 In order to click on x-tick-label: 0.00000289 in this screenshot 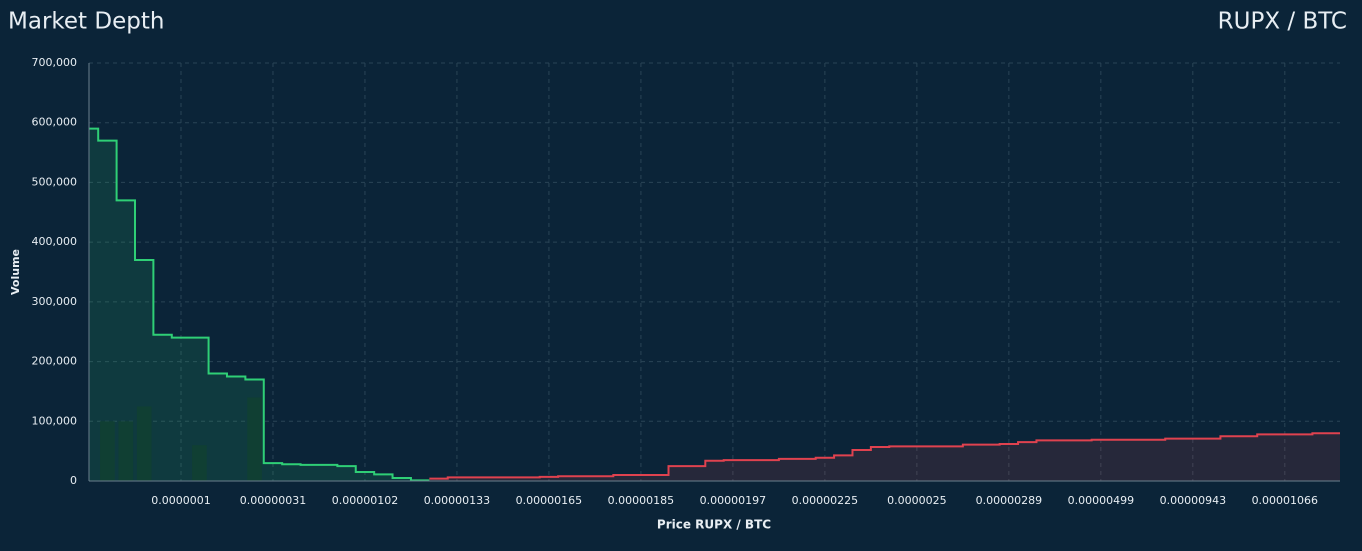, I will do `click(1009, 500)`.